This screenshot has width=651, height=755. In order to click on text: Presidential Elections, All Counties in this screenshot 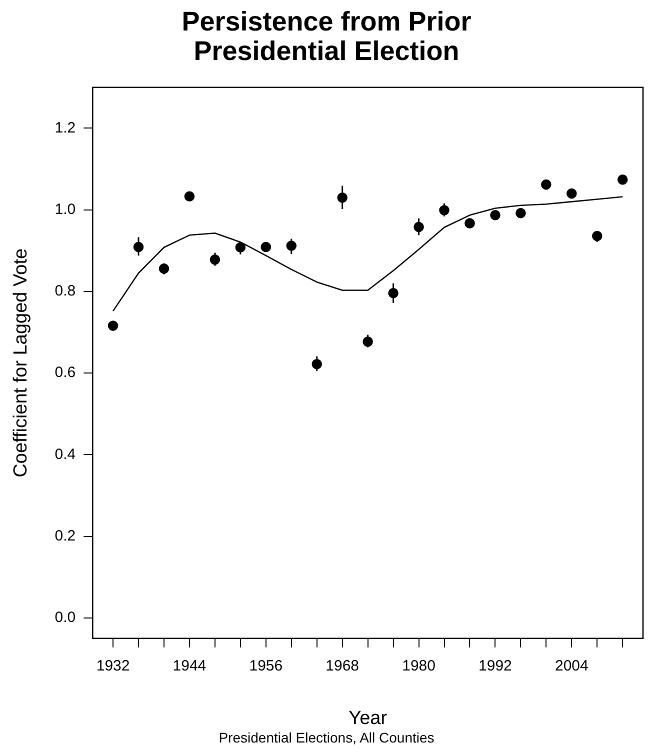, I will do `click(326, 737)`.